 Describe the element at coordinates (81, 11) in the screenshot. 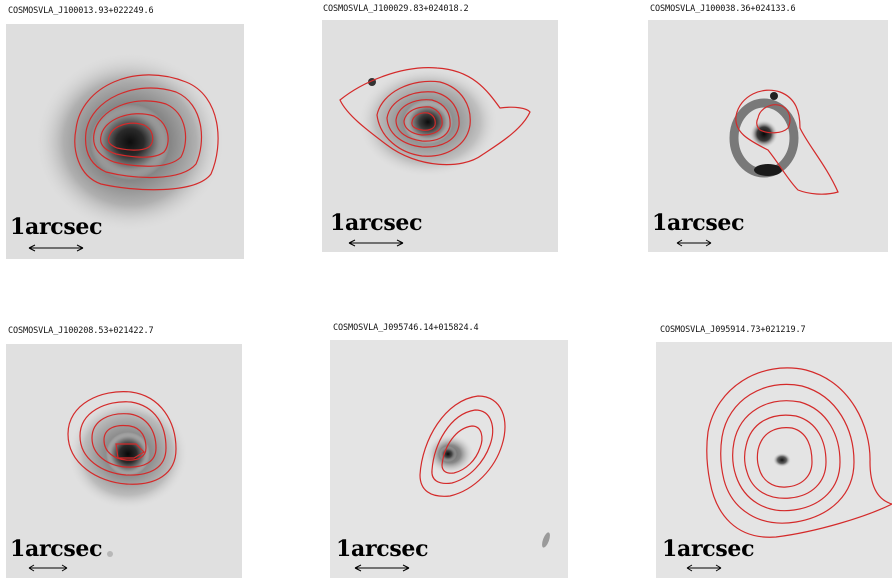

I see `panel-title: COSMOSVLA_J100013.93+022249.6` at that location.